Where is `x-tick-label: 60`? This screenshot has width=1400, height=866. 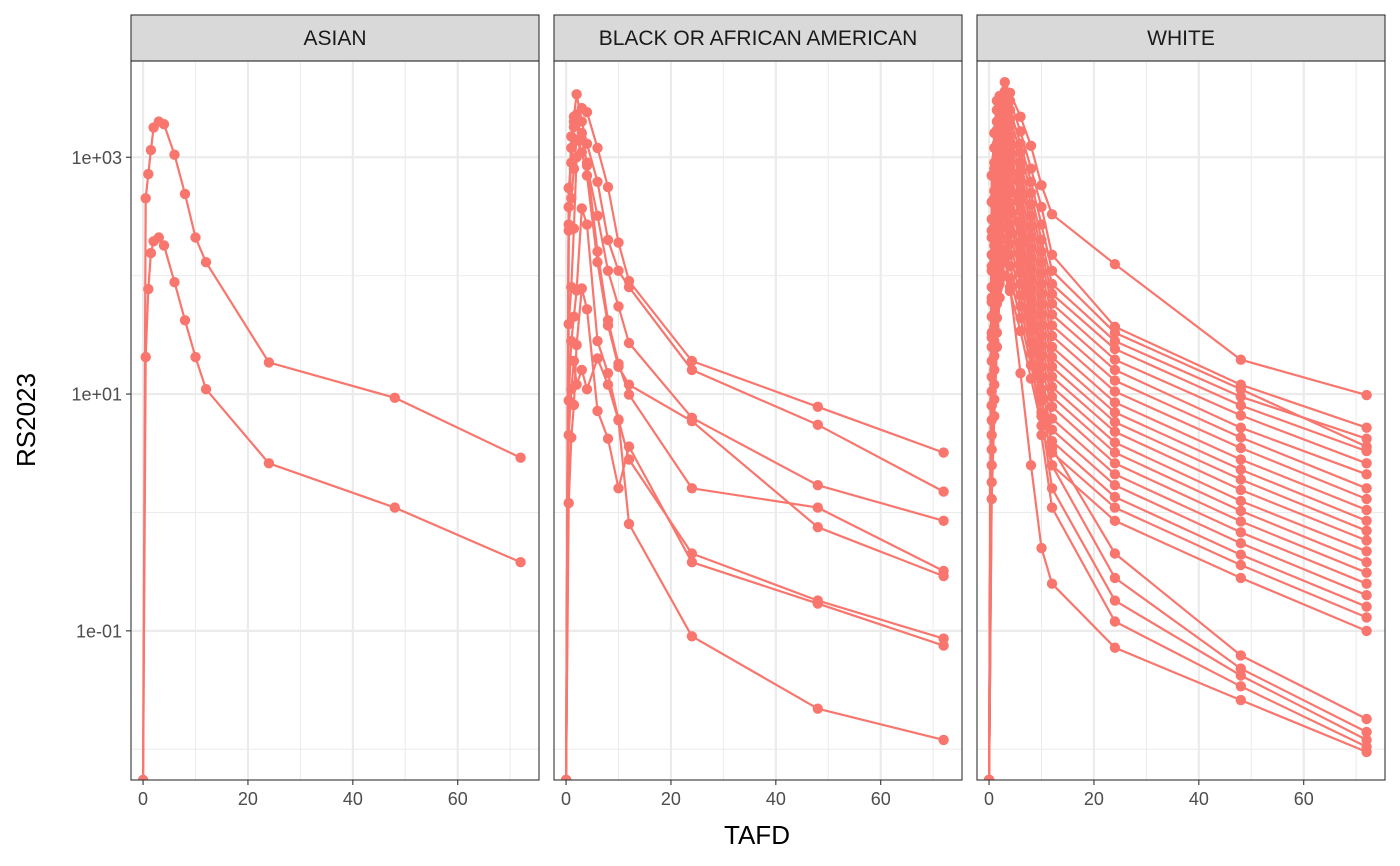 x-tick-label: 60 is located at coordinates (1304, 799).